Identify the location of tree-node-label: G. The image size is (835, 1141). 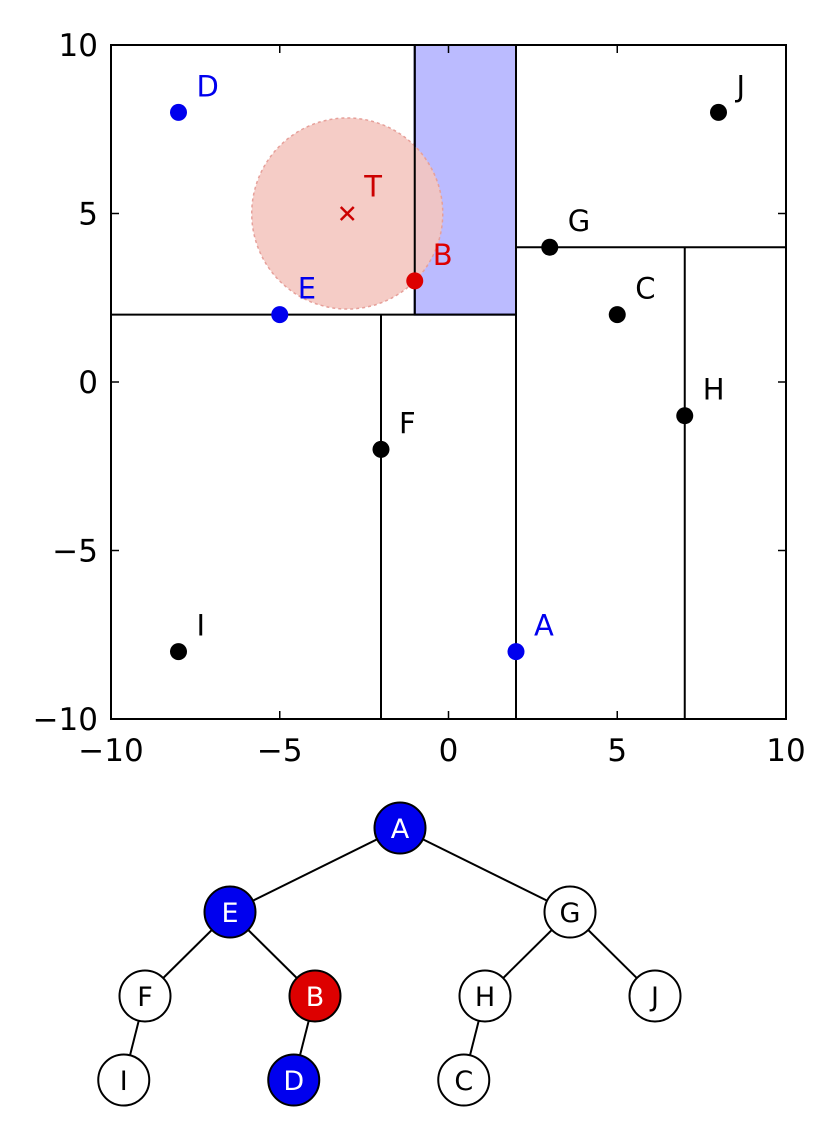
(570, 913).